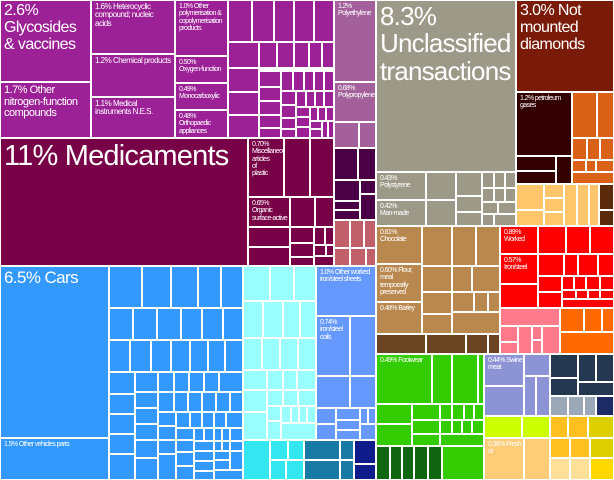  Describe the element at coordinates (401, 186) in the screenshot. I see `cell-polystyrene: 0.43% Polystyrene` at that location.